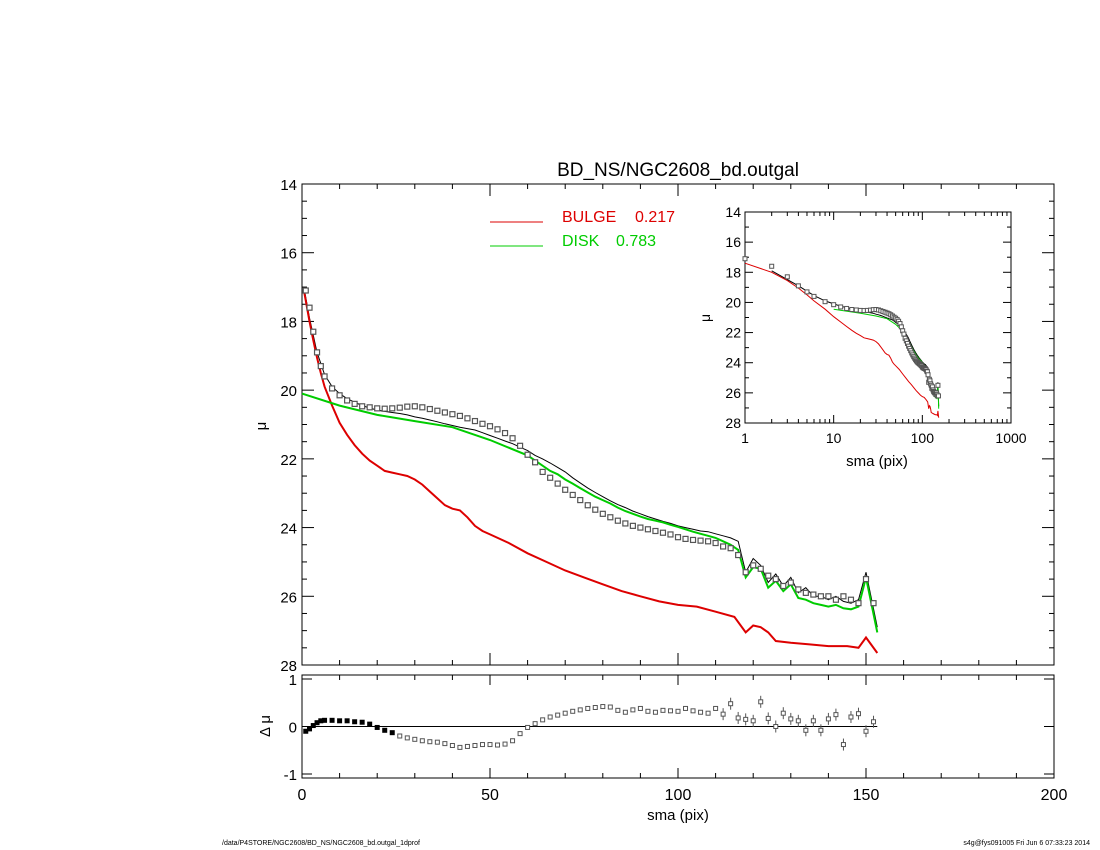 The height and width of the screenshot is (850, 1100). Describe the element at coordinates (745, 438) in the screenshot. I see `inset-x-tick-label: 1` at that location.